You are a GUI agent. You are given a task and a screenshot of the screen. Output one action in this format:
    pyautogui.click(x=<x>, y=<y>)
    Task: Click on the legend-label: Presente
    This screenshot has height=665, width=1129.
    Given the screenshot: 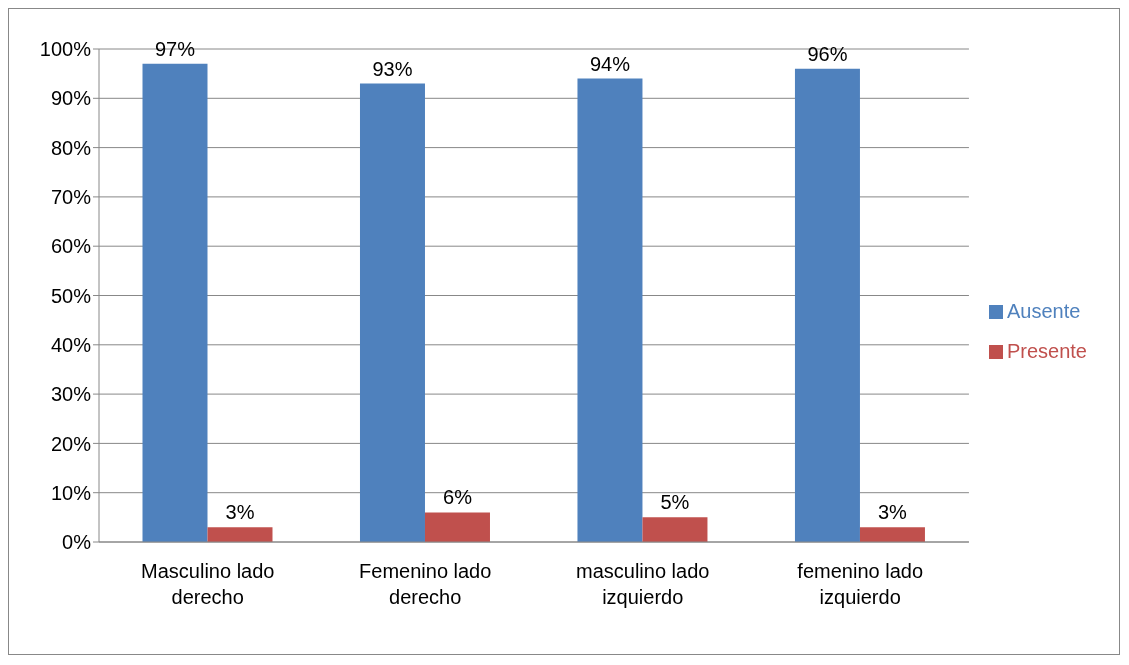 What is the action you would take?
    pyautogui.click(x=1046, y=350)
    